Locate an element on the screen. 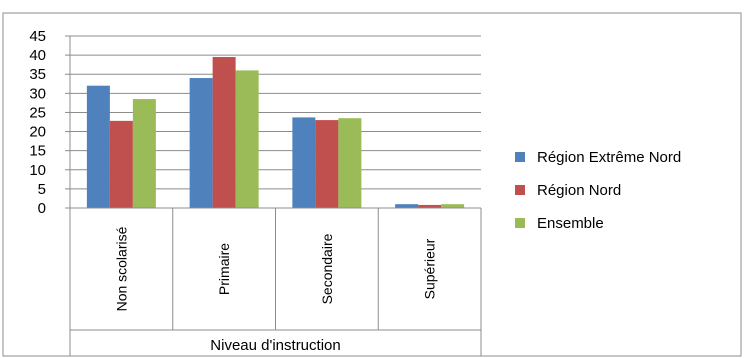  y-tick-label: 0 is located at coordinates (42, 208).